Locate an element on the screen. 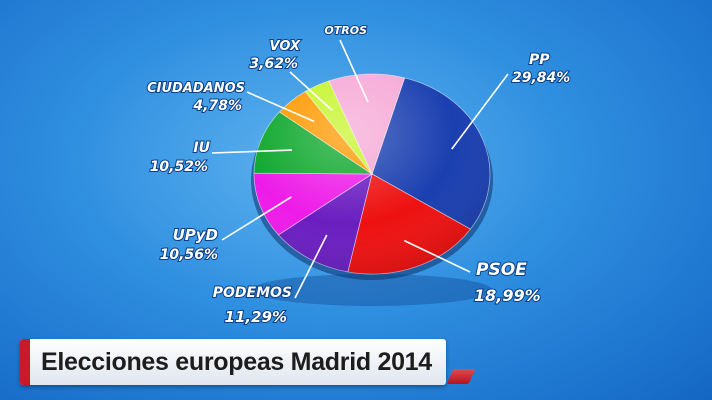 The image size is (712, 400). leader-line-upyd is located at coordinates (256, 218).